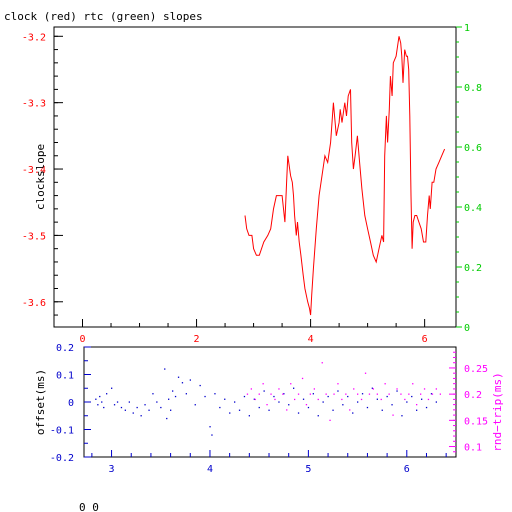  What do you see at coordinates (473, 448) in the screenshot?
I see `bottom-y2tick-label: 0.1` at bounding box center [473, 448].